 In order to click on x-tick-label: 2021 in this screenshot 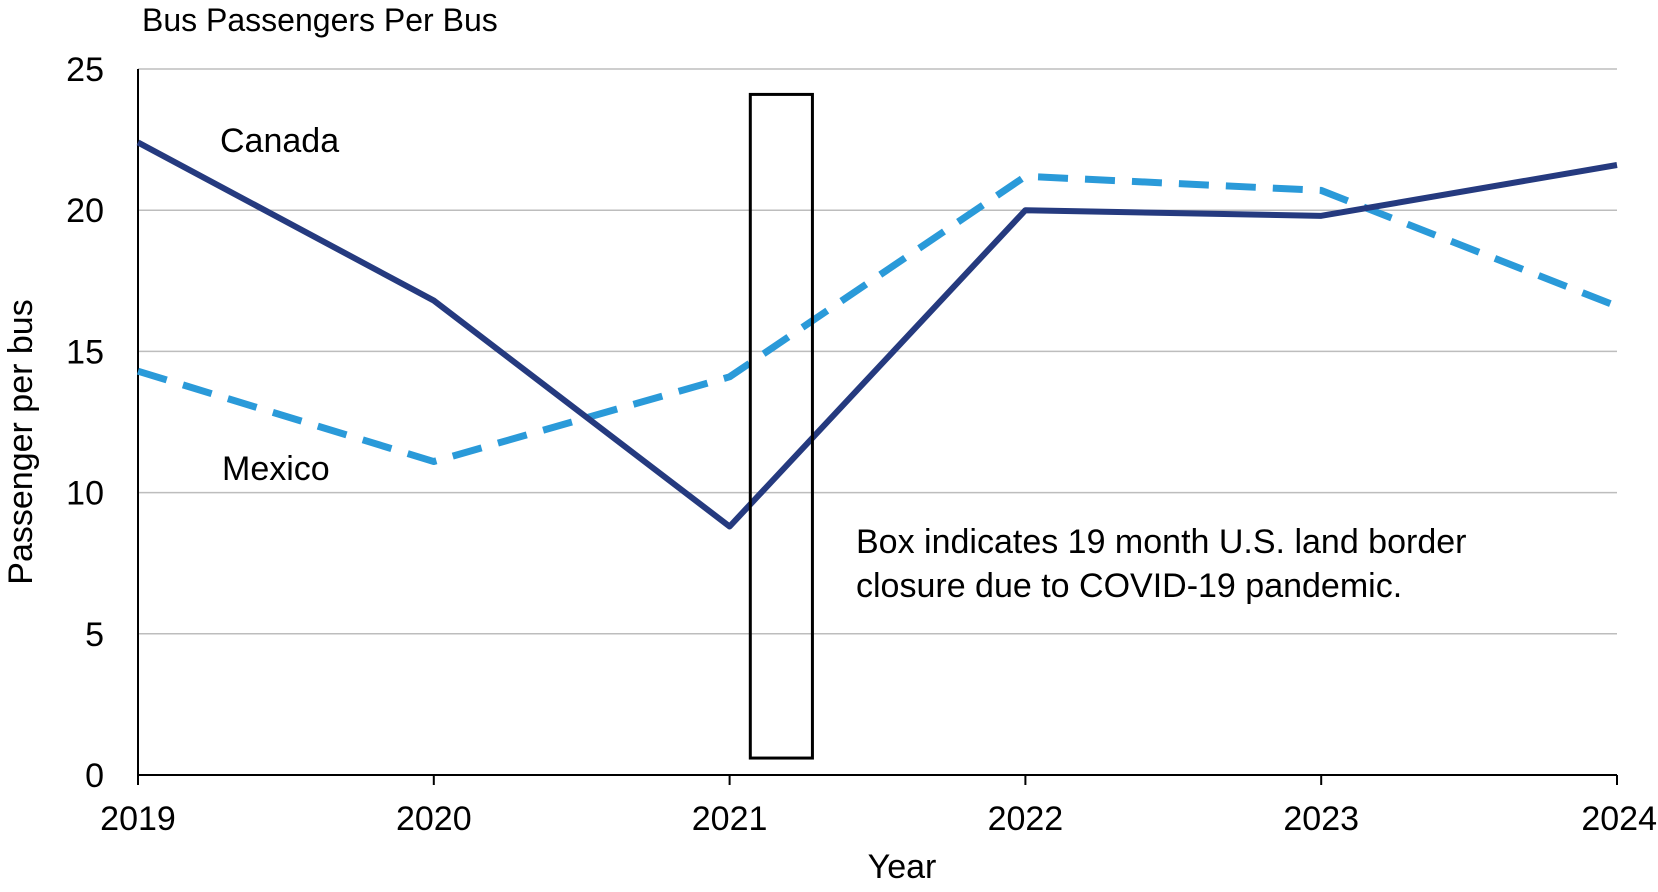, I will do `click(730, 819)`.